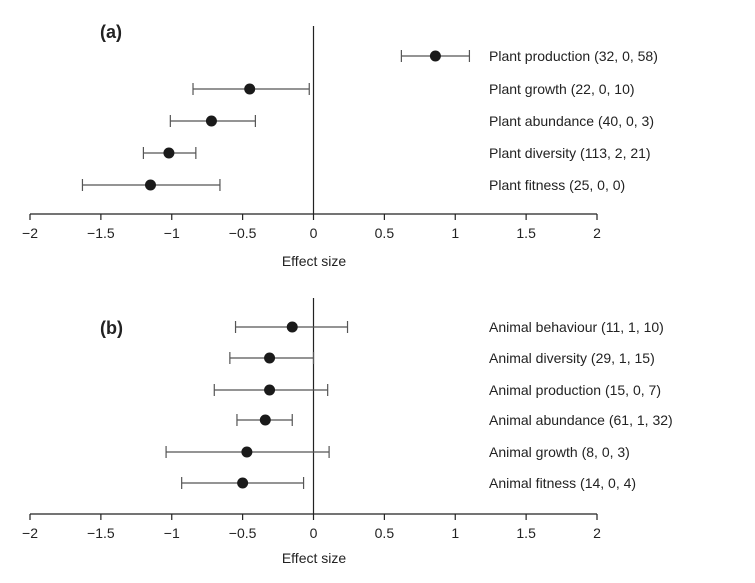 The width and height of the screenshot is (755, 583). What do you see at coordinates (526, 233) in the screenshot?
I see `panel-a-x-tick-label: 1.5` at bounding box center [526, 233].